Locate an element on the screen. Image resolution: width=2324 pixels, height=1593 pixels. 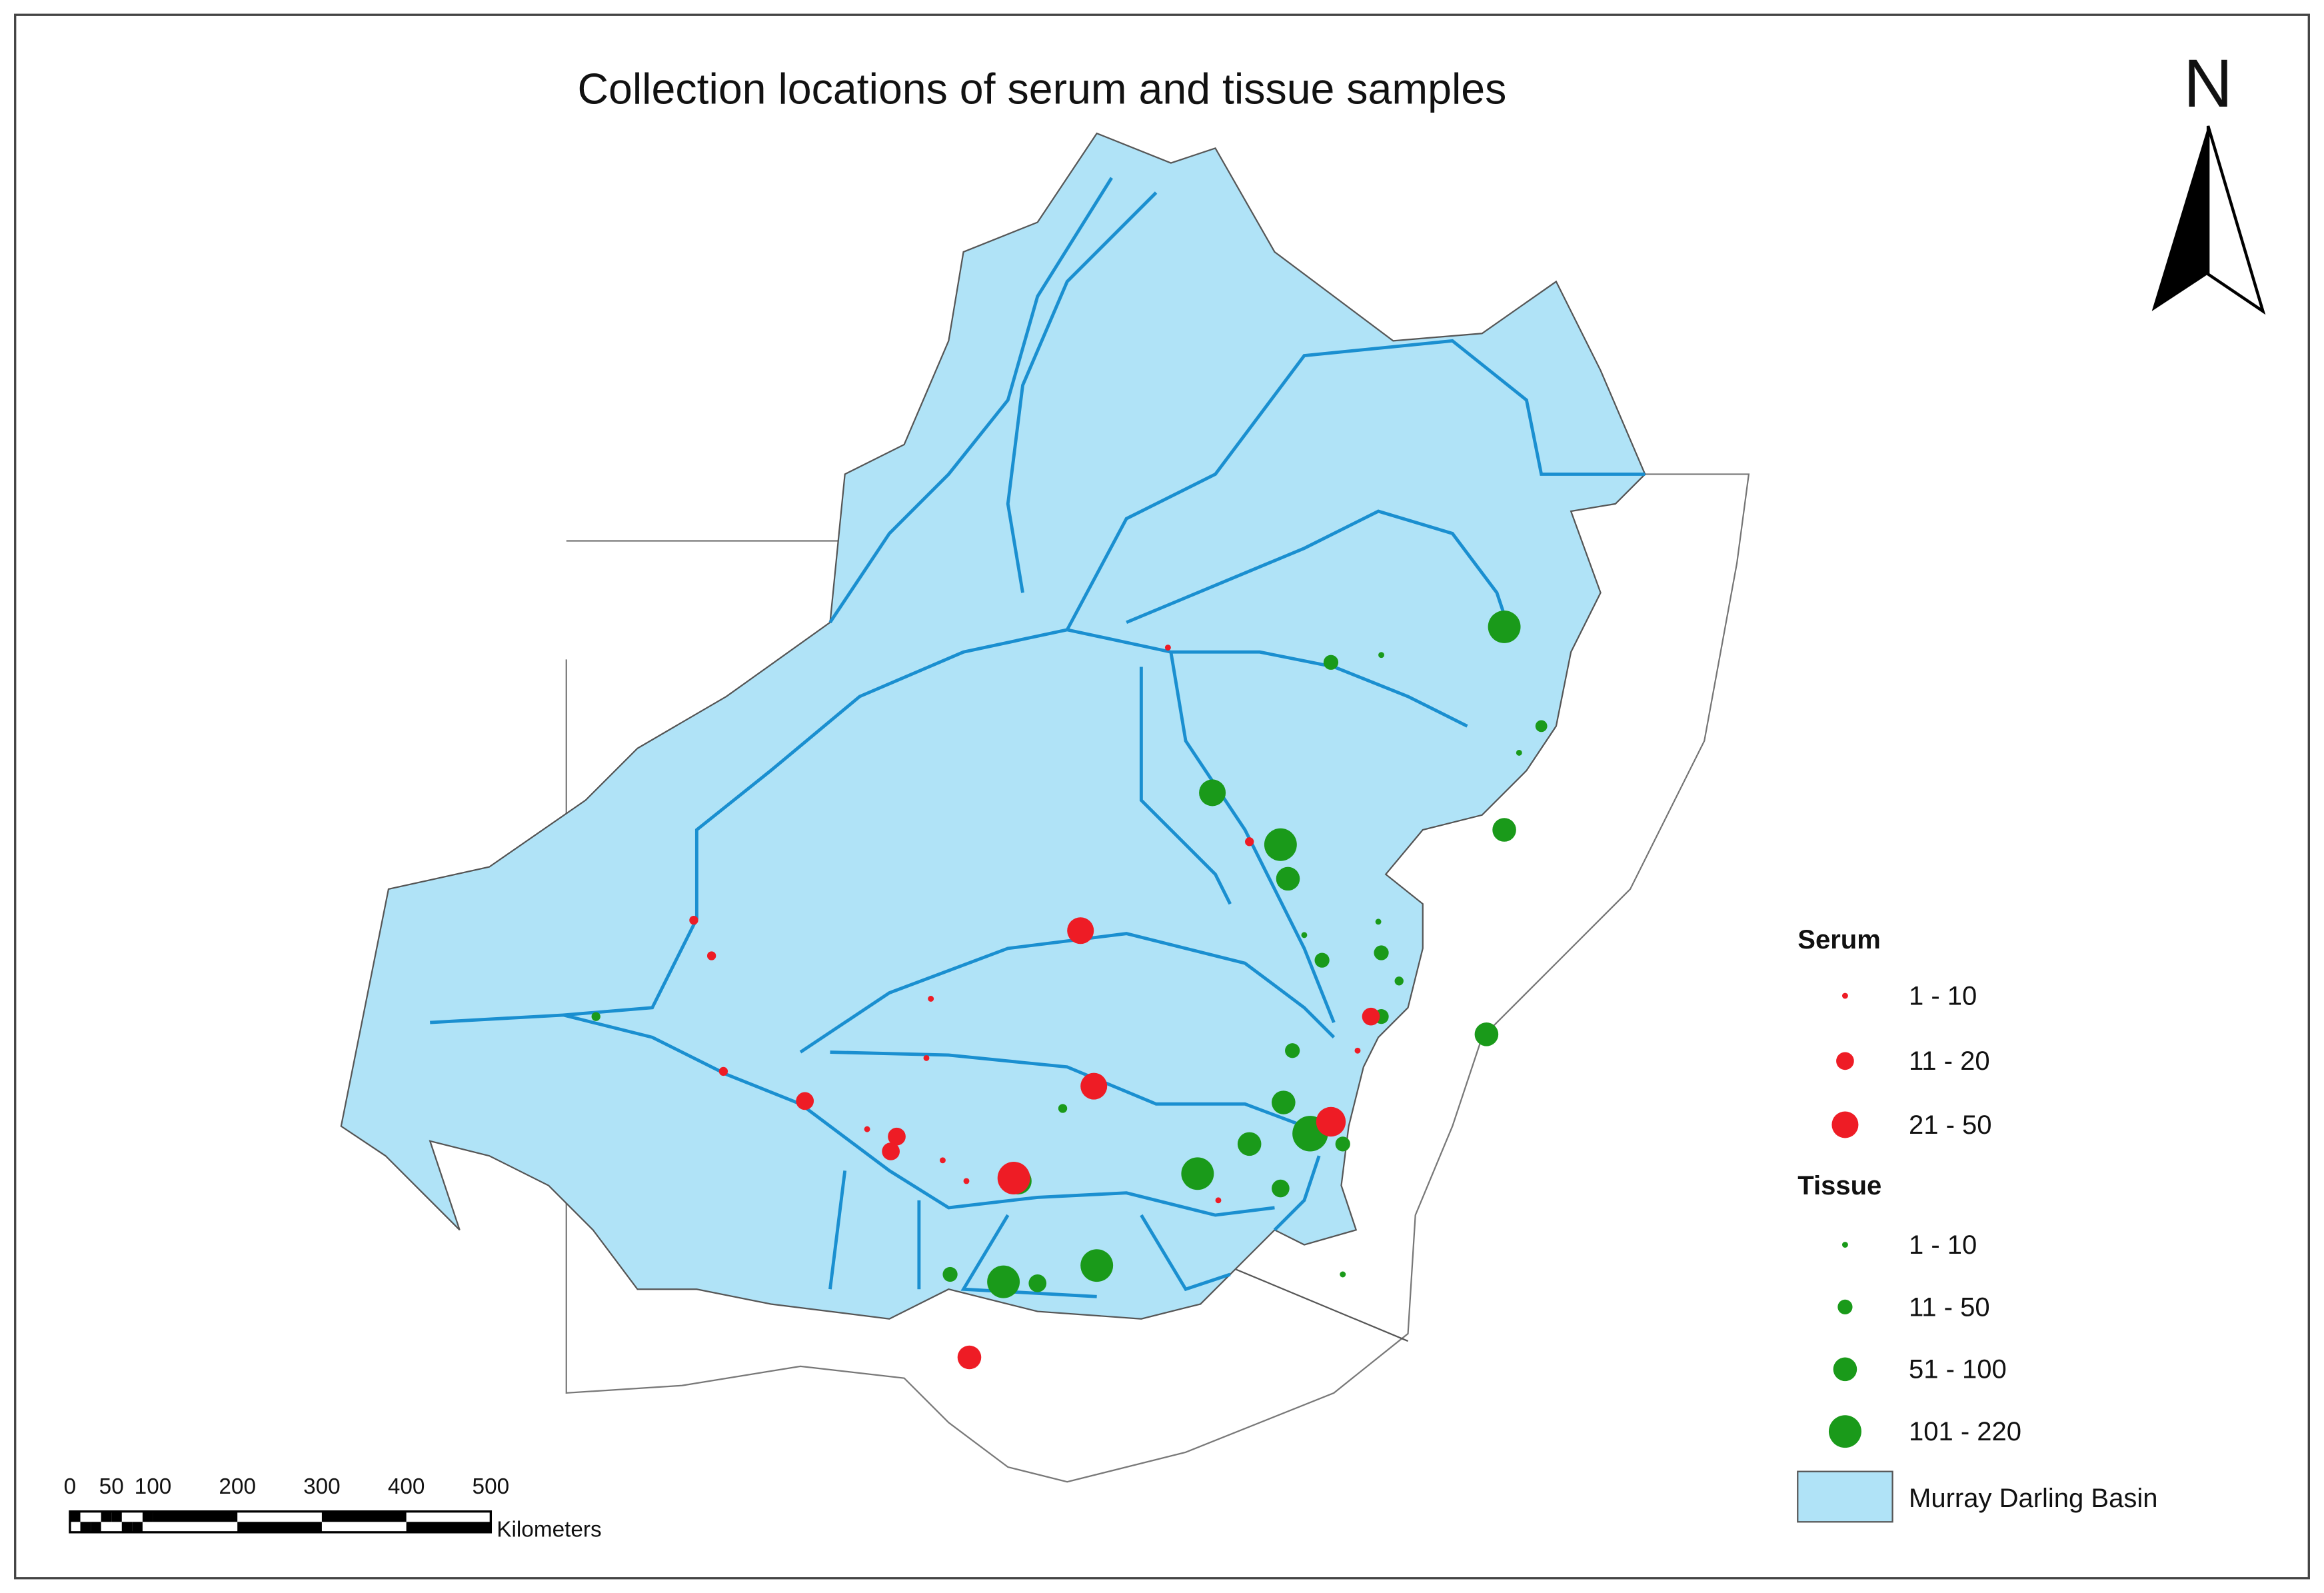
legend-label: 51 - 100 is located at coordinates (1958, 1369).